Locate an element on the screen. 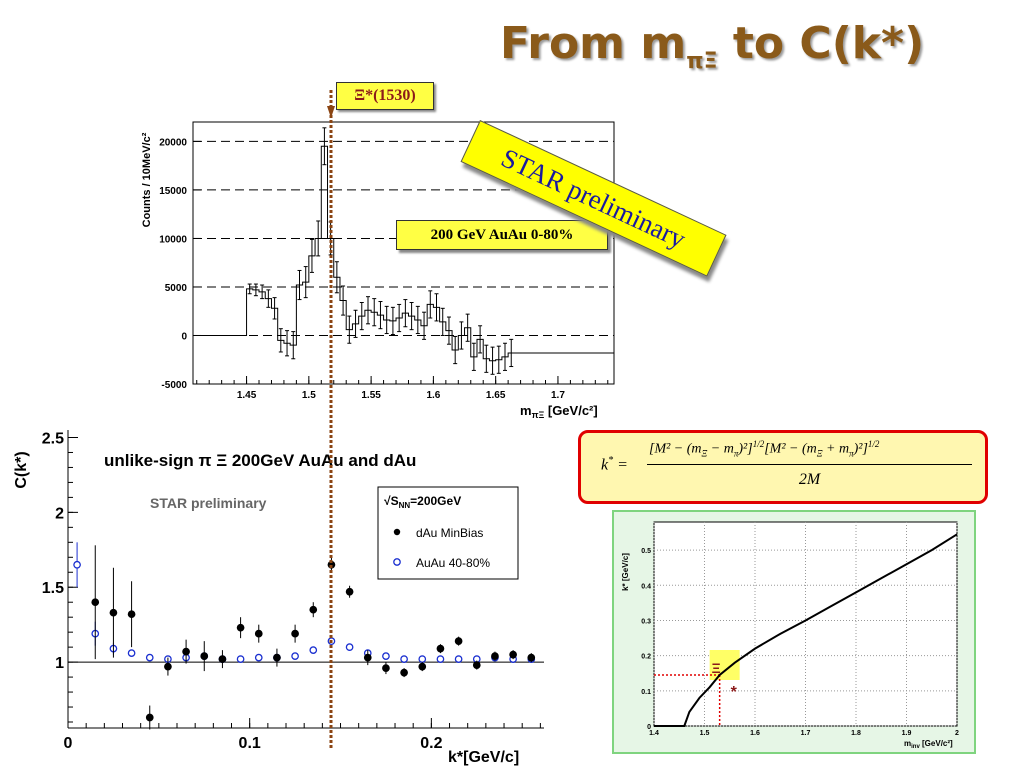 This screenshot has height=768, width=1024. formula-numerator: [M² − (mΞ − mπ)²]1/2[M² − (mΞ + mπ)²]1/2 is located at coordinates (764, 449).